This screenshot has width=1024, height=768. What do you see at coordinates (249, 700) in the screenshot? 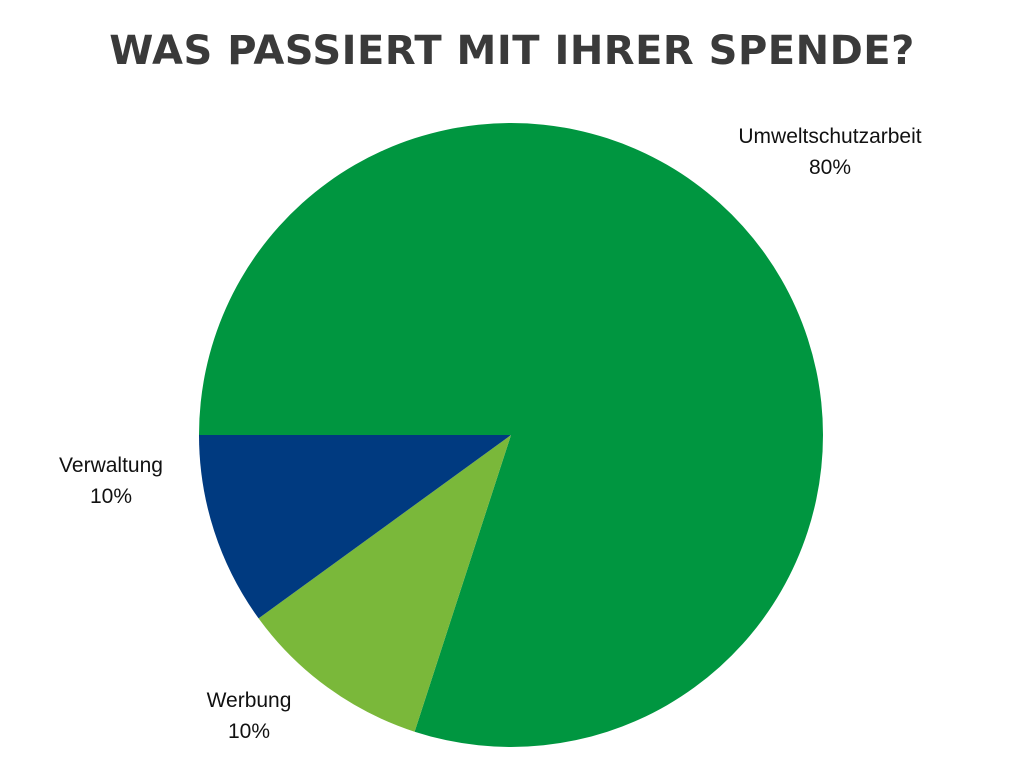
I see `slice-label-werbung: Werbung` at bounding box center [249, 700].